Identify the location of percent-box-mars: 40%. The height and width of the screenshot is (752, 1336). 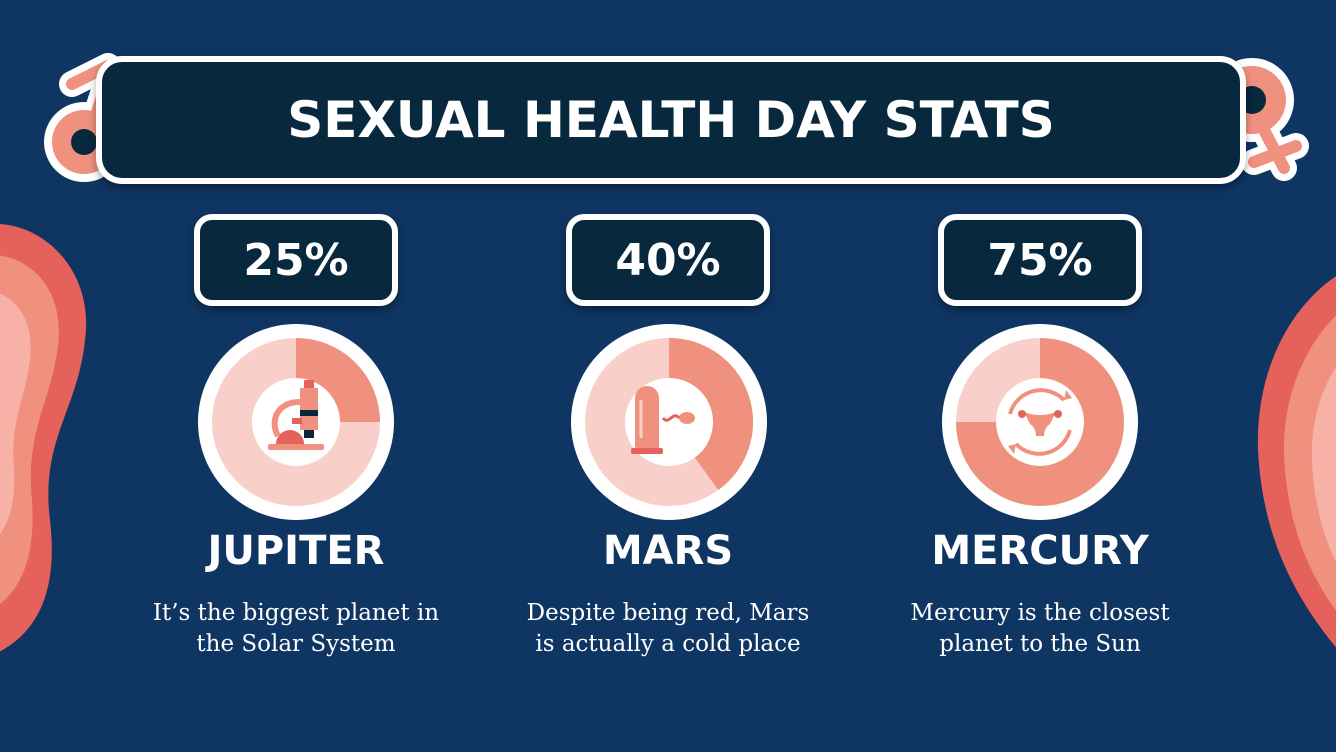
(668, 260).